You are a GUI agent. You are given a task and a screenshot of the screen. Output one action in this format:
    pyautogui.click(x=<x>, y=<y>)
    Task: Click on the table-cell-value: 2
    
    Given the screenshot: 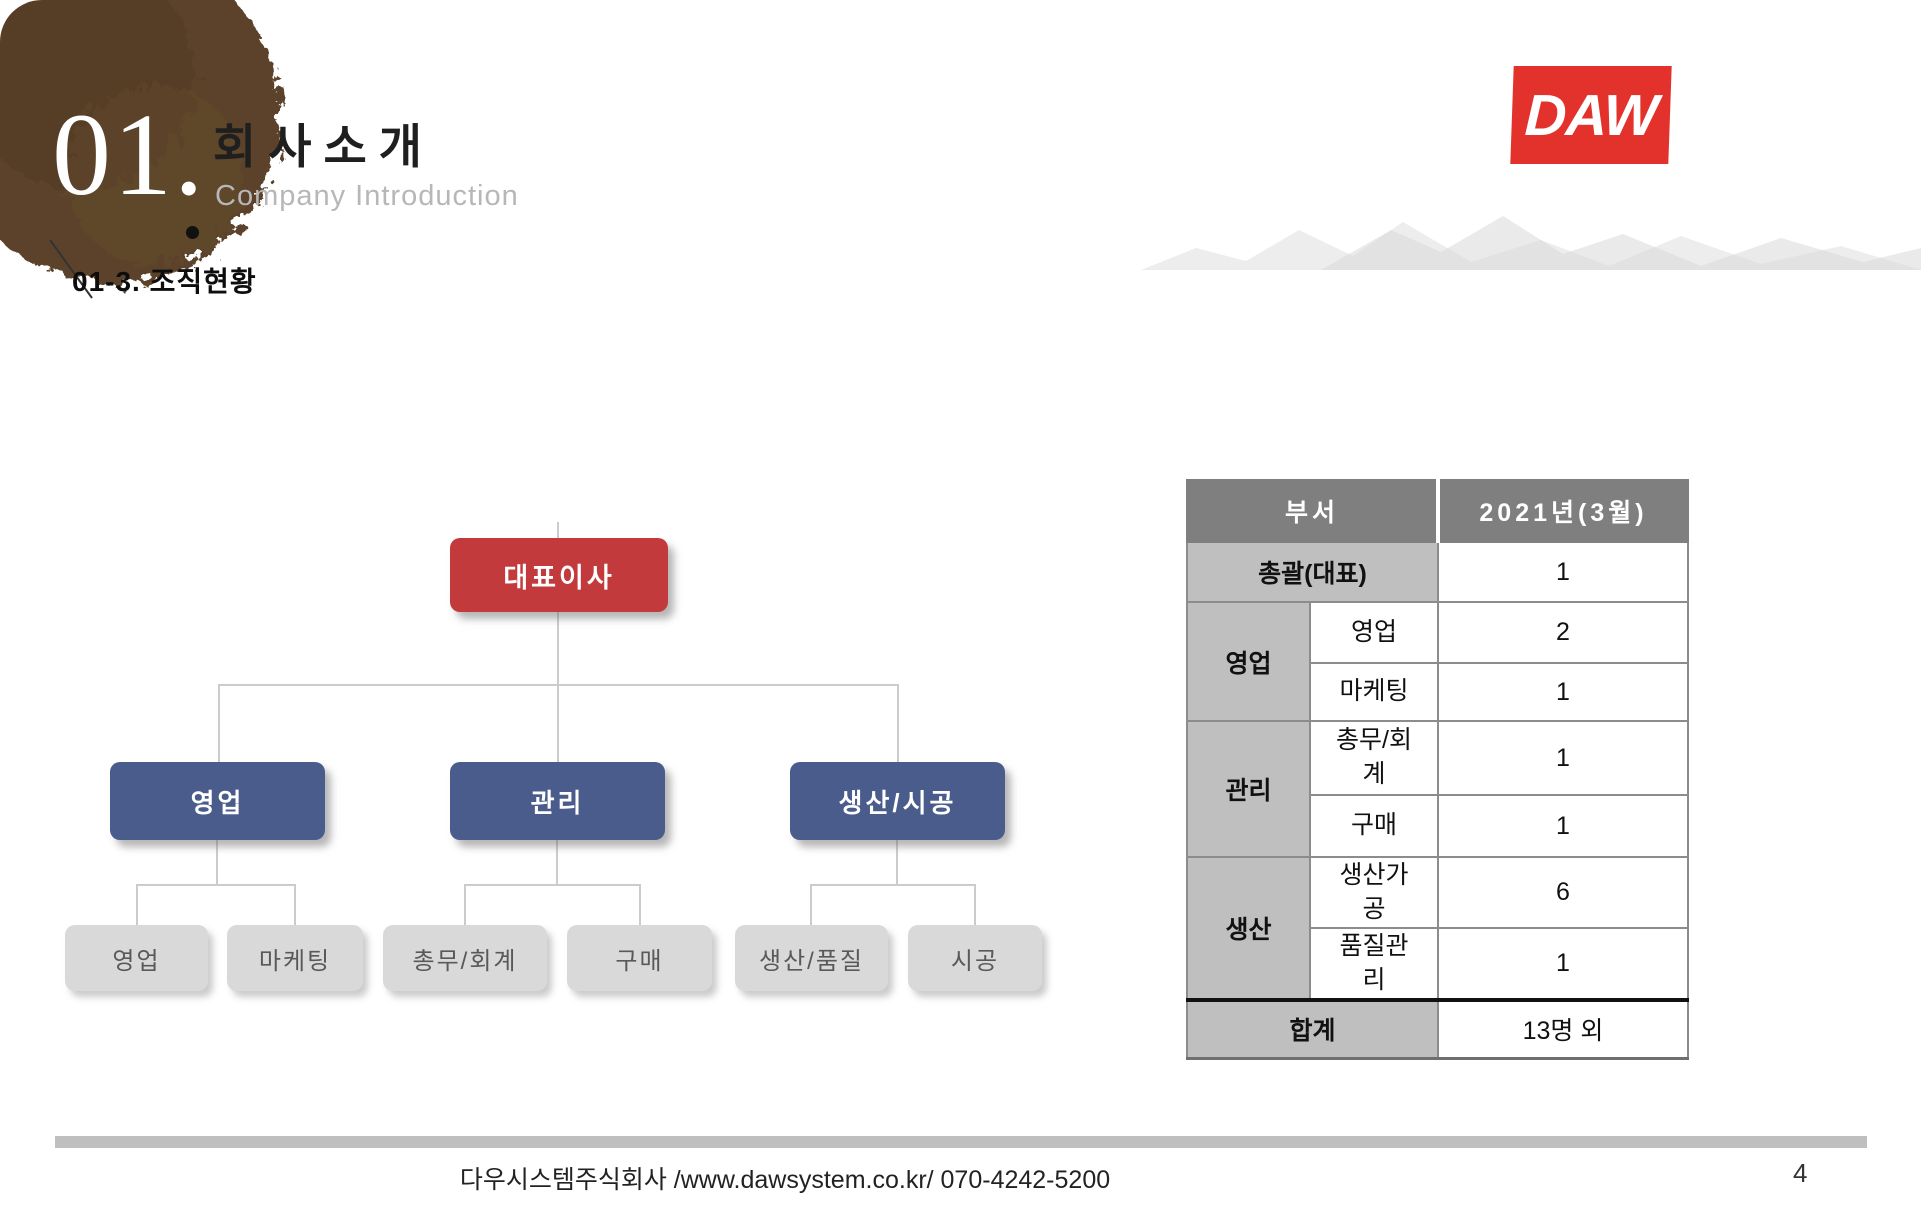 What is the action you would take?
    pyautogui.click(x=1563, y=632)
    